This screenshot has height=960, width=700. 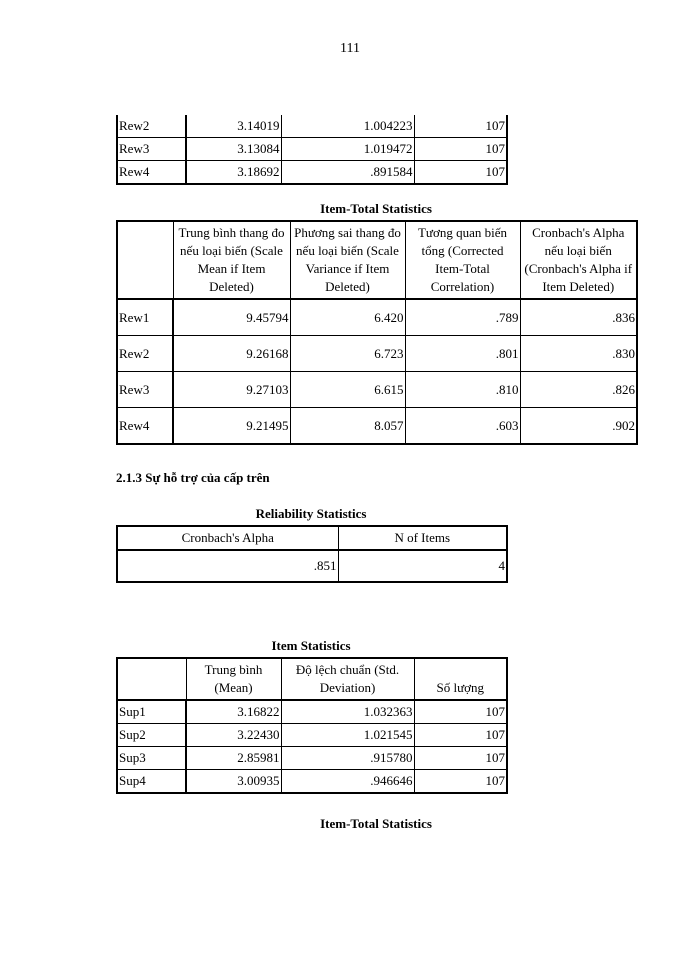 What do you see at coordinates (233, 735) in the screenshot?
I see `cell-value: 3.22430` at bounding box center [233, 735].